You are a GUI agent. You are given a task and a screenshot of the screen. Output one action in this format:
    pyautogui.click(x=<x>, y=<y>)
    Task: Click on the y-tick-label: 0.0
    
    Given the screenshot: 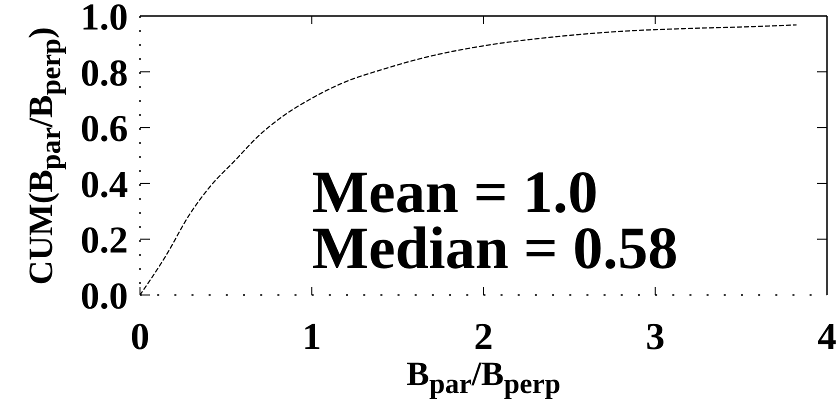 What is the action you would take?
    pyautogui.click(x=104, y=296)
    